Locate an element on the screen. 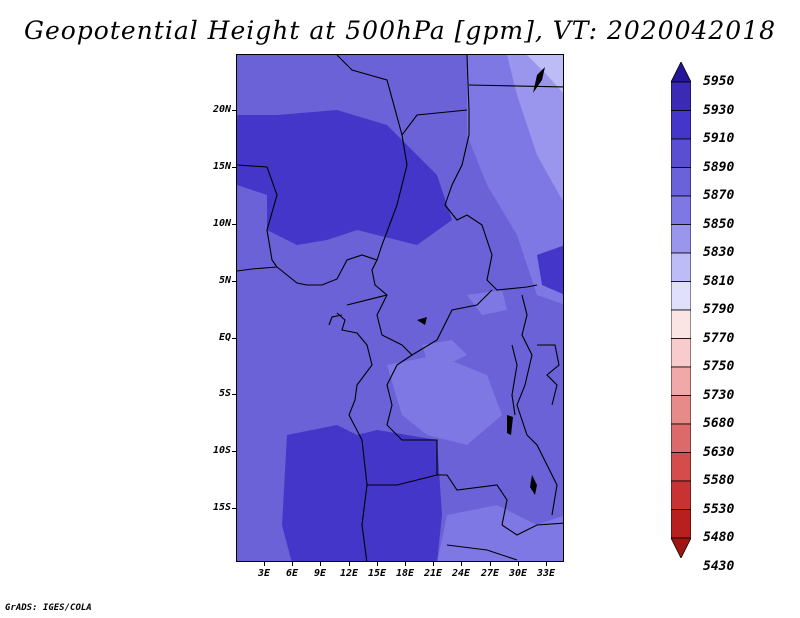  lat-label-10s: 10S is located at coordinates (221, 450).